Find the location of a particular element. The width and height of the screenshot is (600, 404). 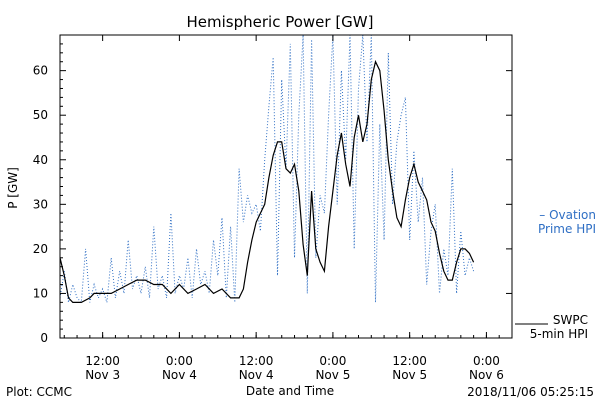

legend-ovation-line2: Prime HPI is located at coordinates (567, 229).